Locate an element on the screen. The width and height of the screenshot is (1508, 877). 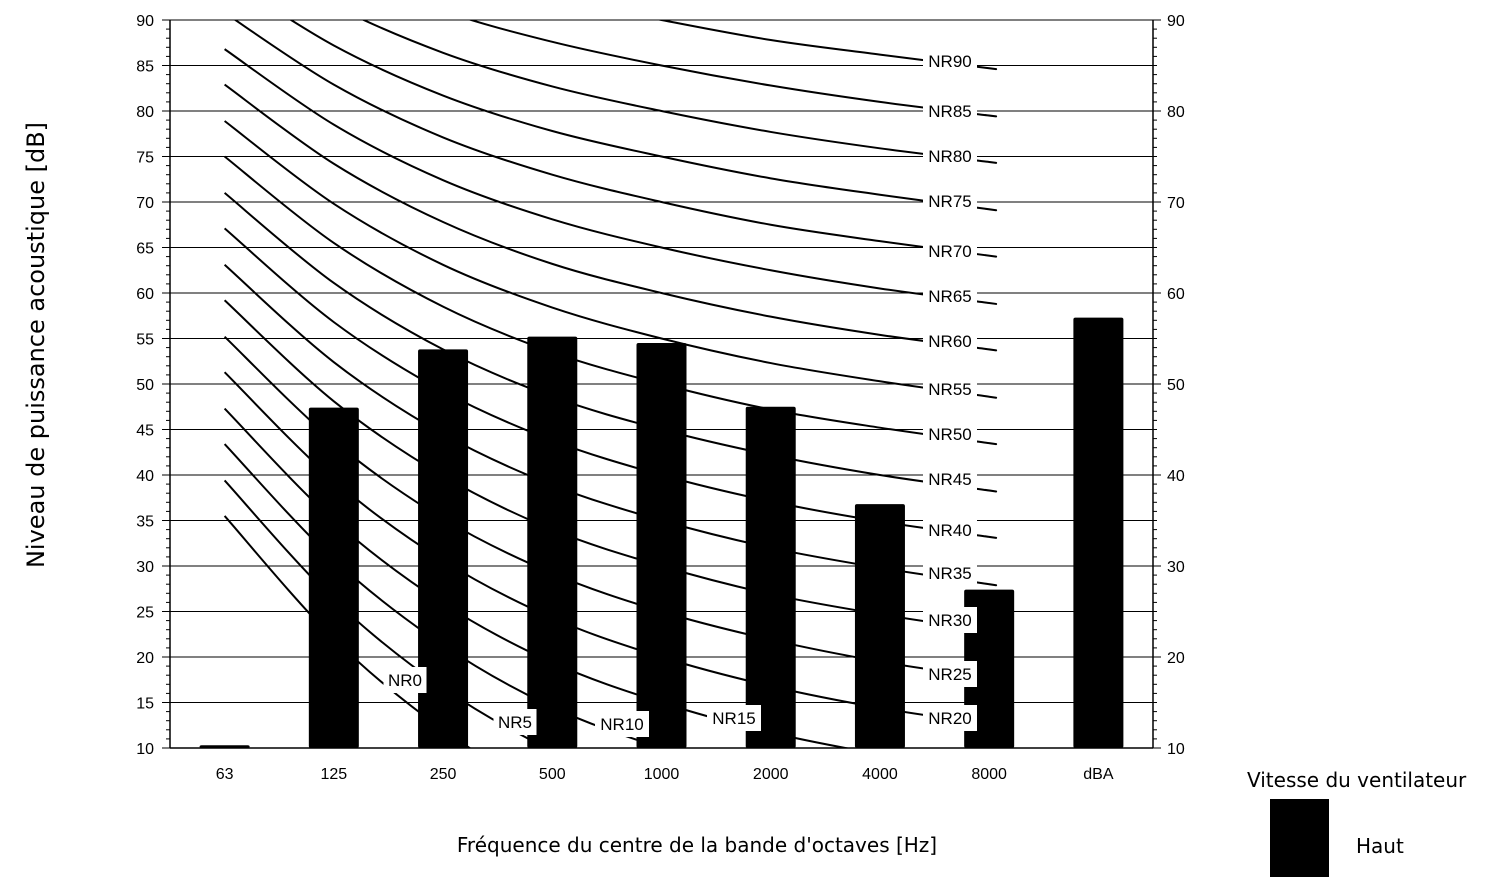
nr-label-NR75: NR75 is located at coordinates (949, 201).